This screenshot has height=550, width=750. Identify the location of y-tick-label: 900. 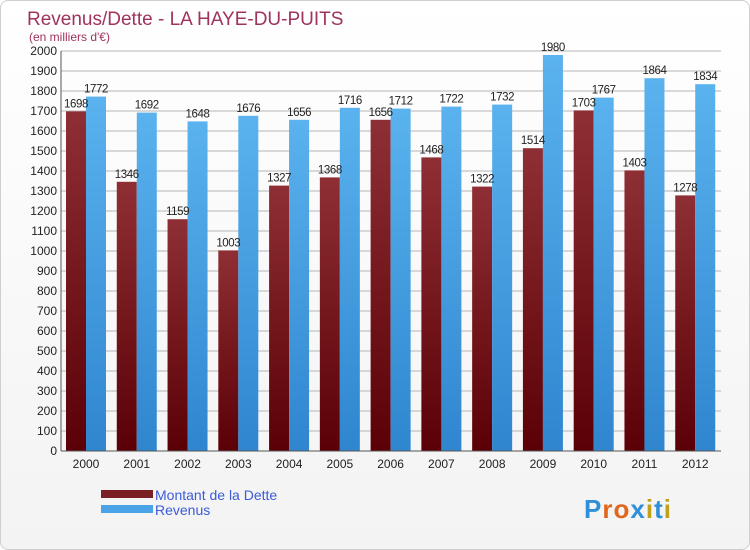
(47, 271).